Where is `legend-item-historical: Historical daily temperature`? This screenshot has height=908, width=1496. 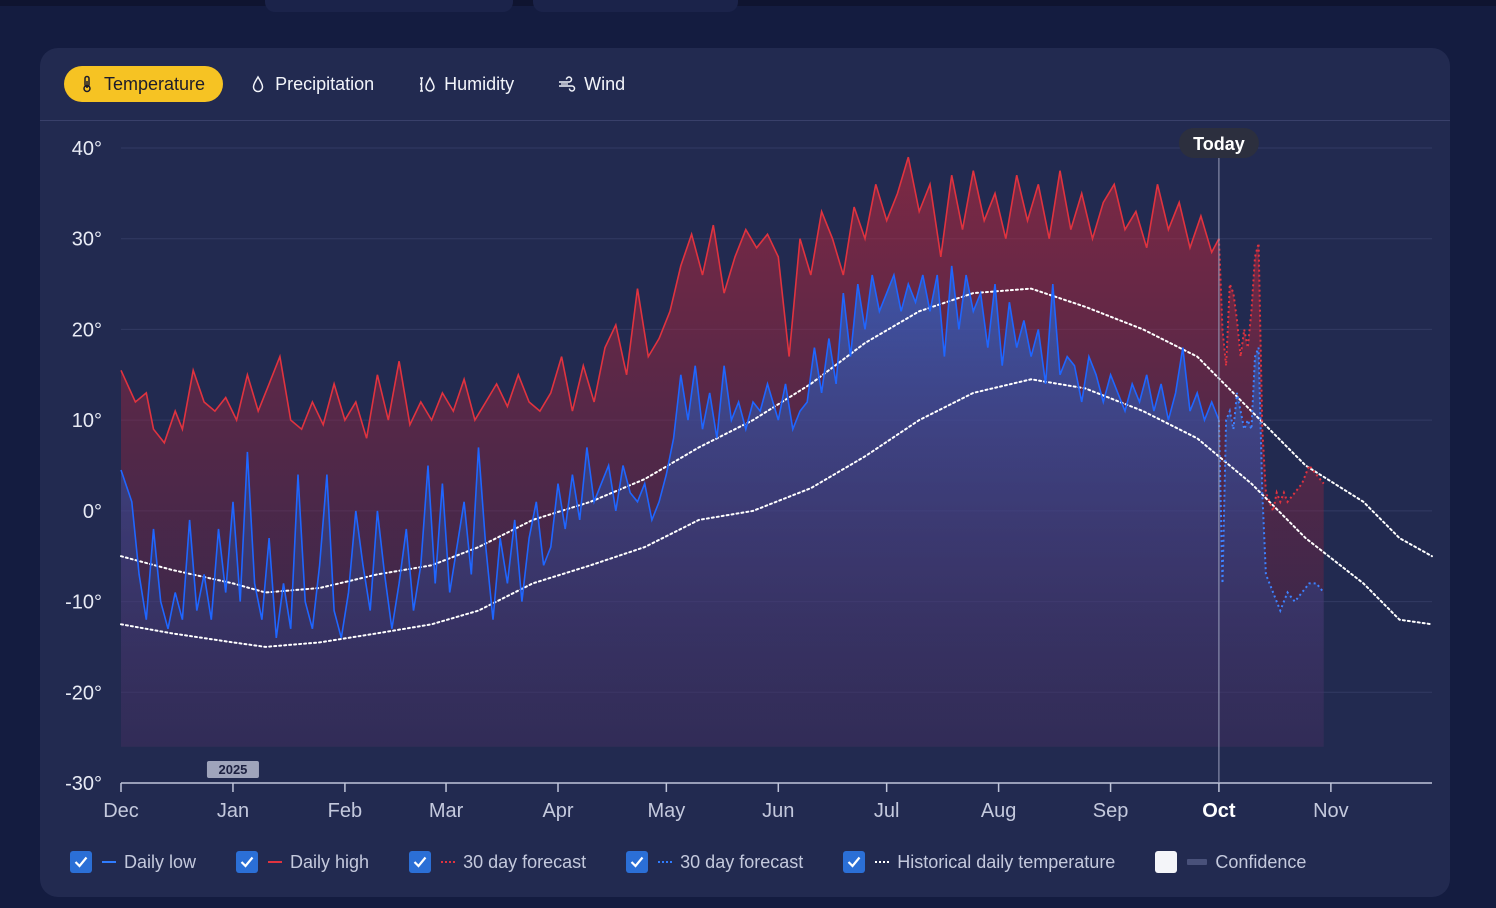
legend-item-historical: Historical daily temperature is located at coordinates (979, 862).